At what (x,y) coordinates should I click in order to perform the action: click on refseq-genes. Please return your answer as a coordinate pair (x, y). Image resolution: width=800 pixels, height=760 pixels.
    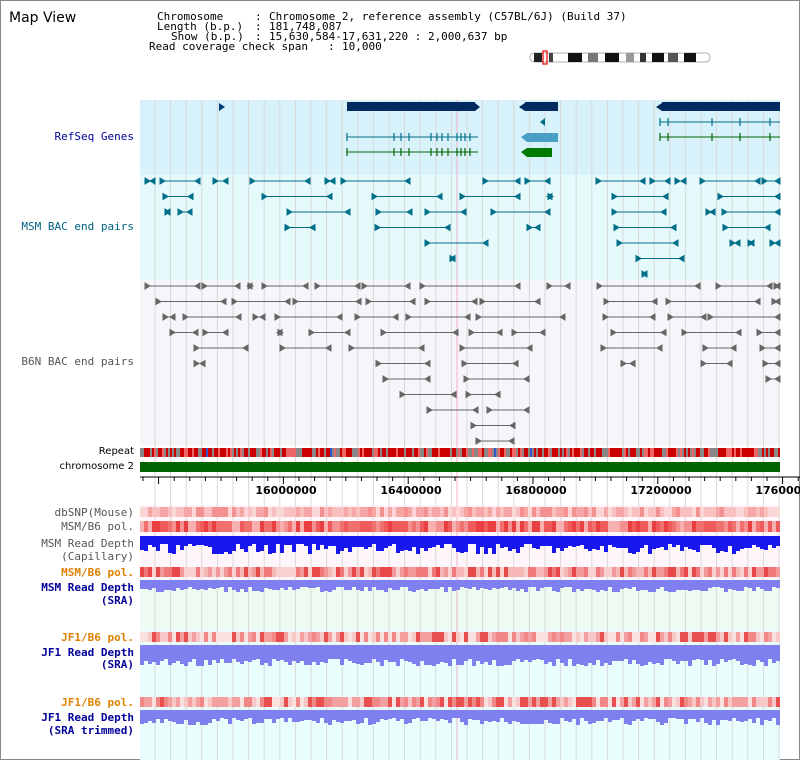
    Looking at the image, I should click on (499, 129).